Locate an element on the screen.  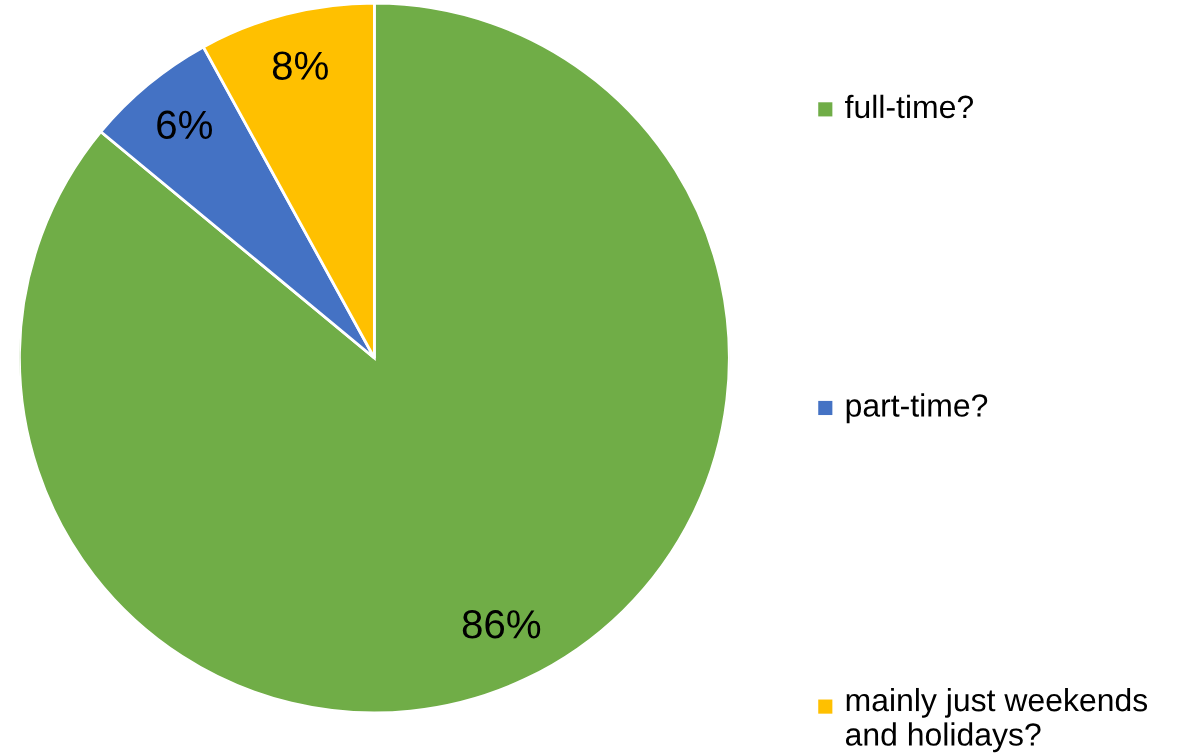
data-label: 86% is located at coordinates (501, 624).